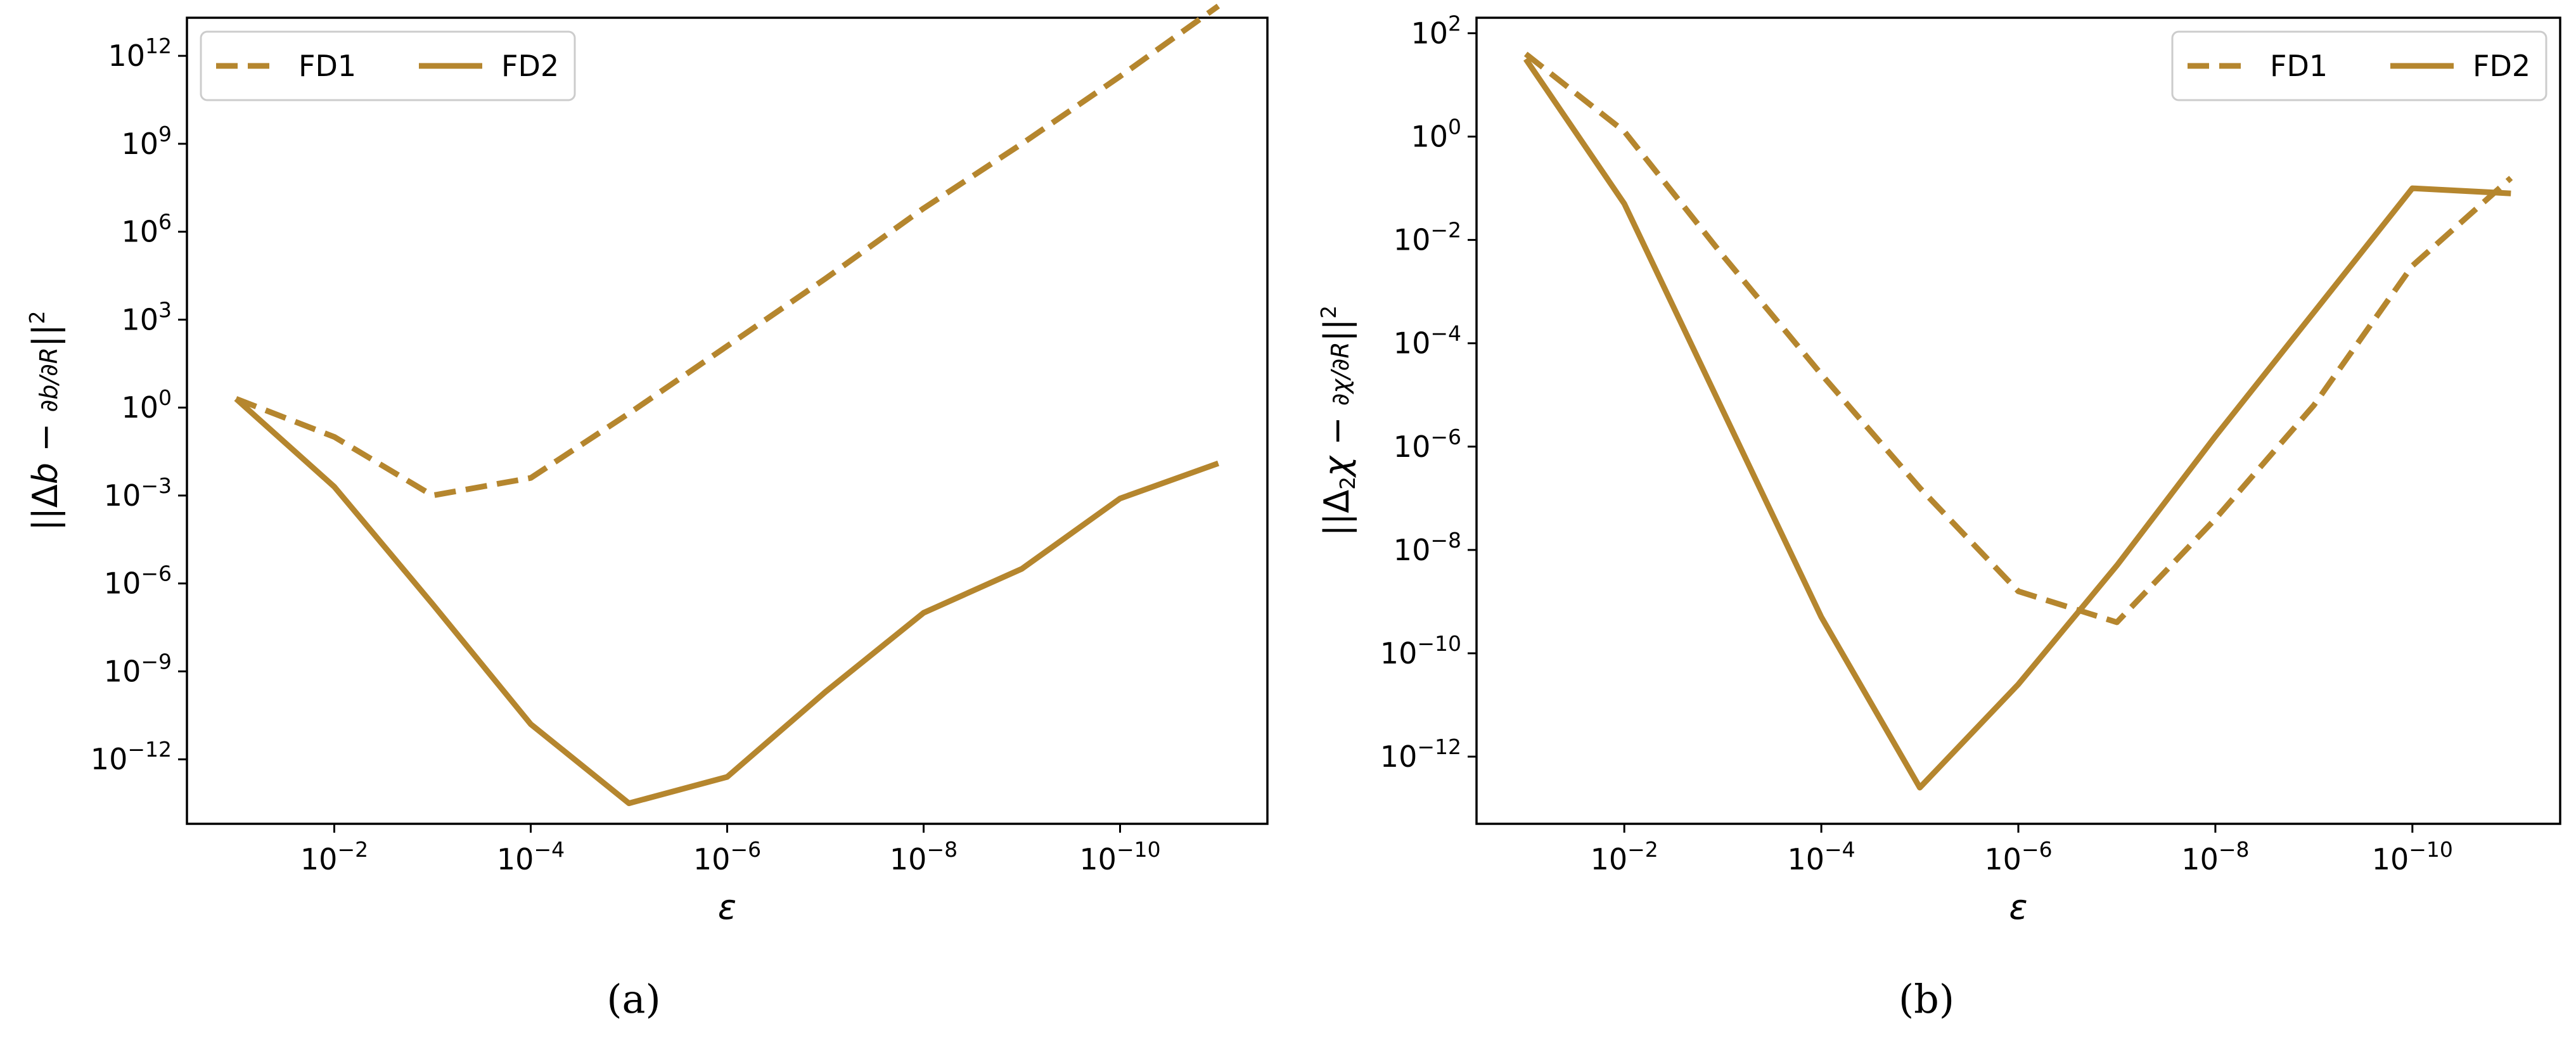 This screenshot has height=1038, width=2576. What do you see at coordinates (1926, 999) in the screenshot?
I see `panel-b-caption: (b)` at bounding box center [1926, 999].